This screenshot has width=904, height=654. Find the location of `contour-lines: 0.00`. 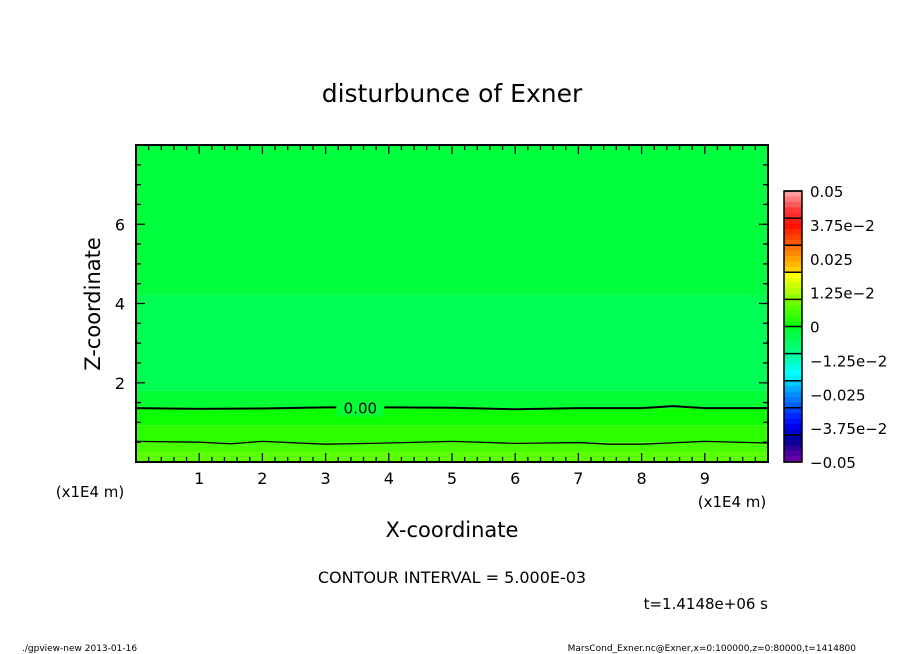

contour-lines: 0.00 is located at coordinates (452, 421).